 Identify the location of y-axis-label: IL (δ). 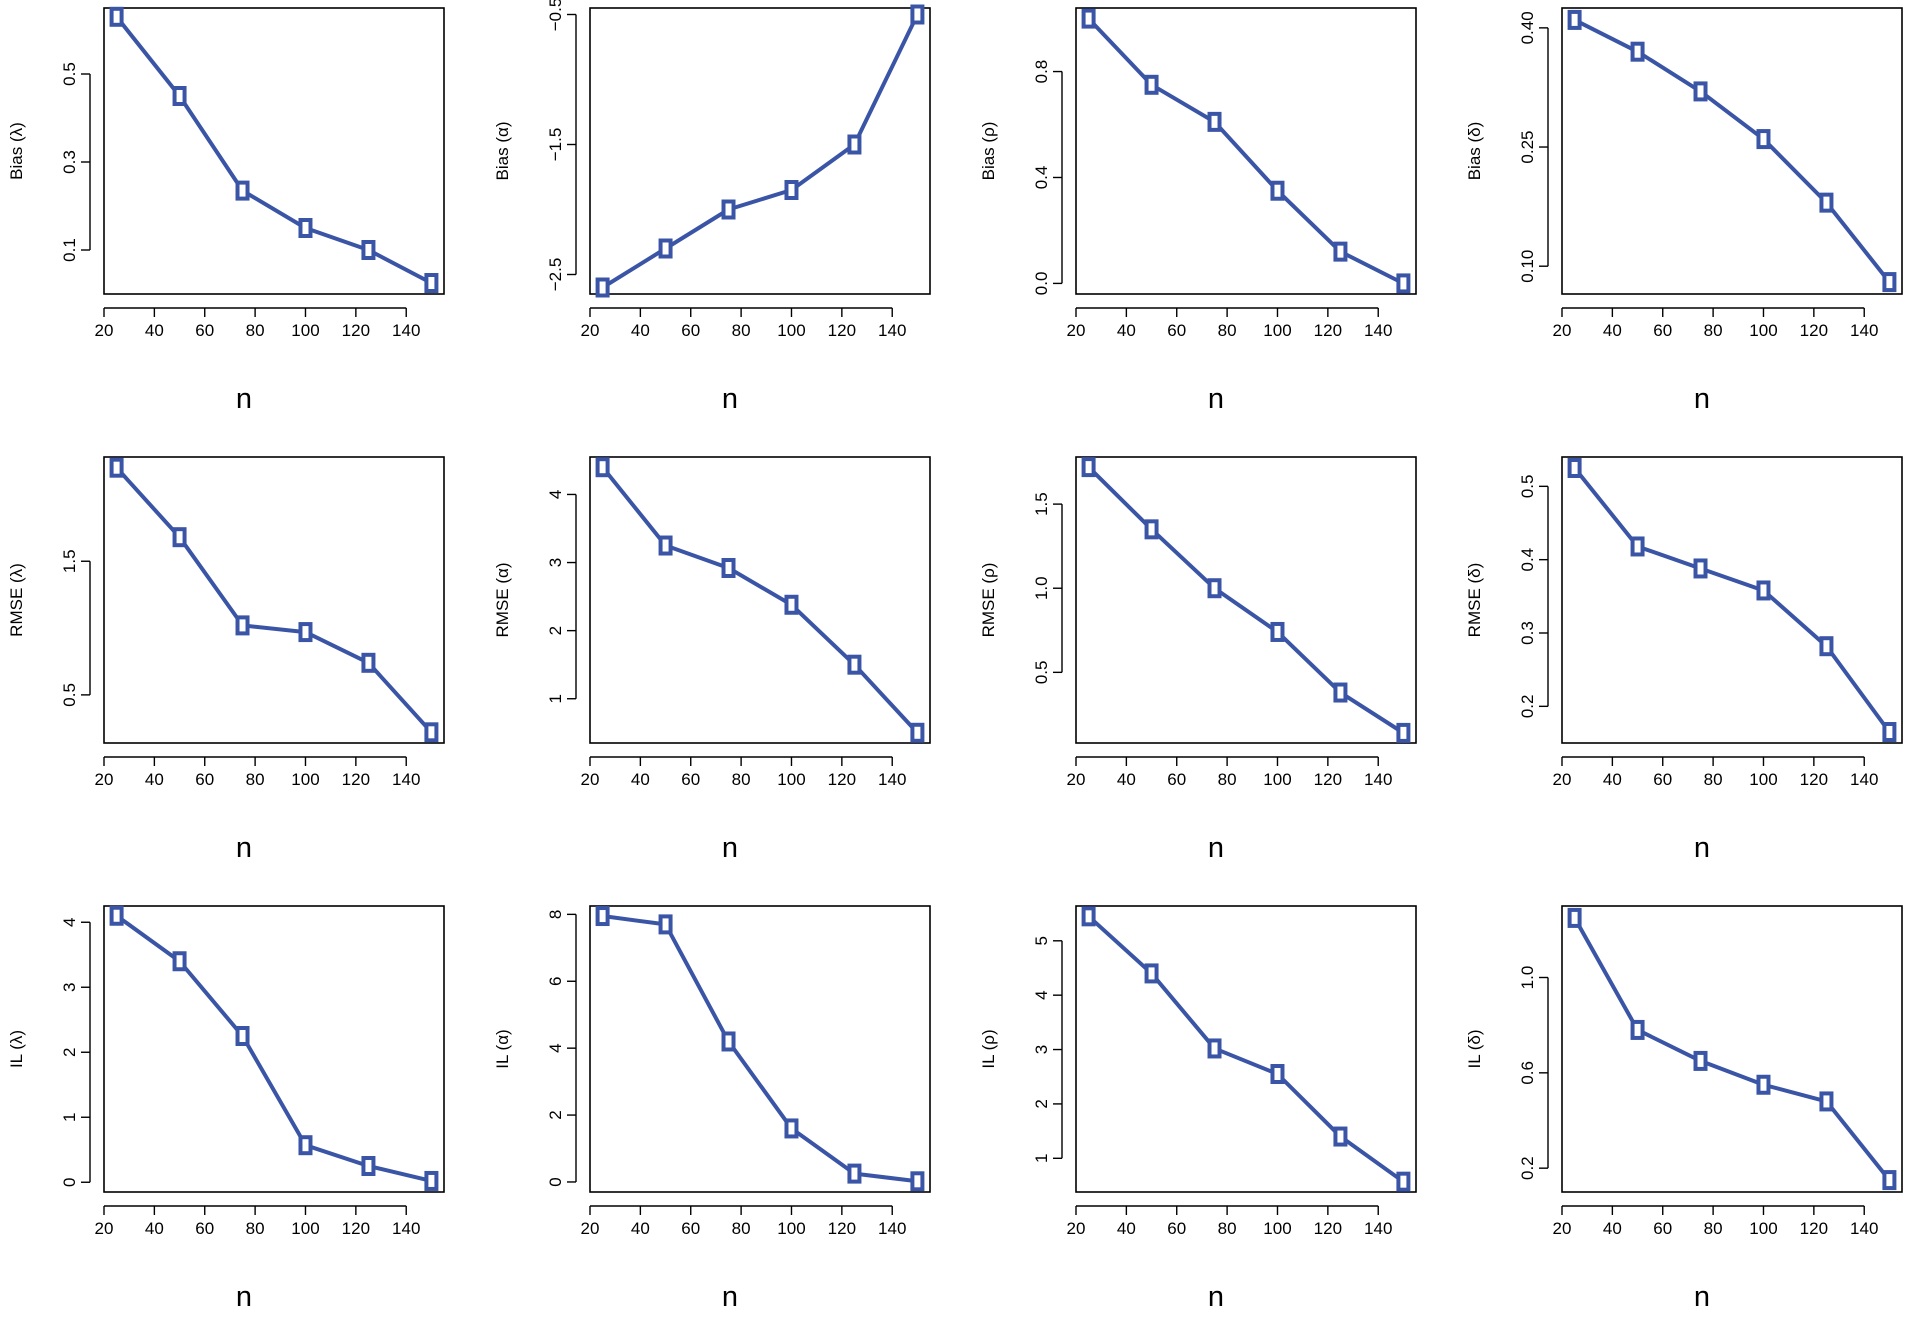
(1474, 1048).